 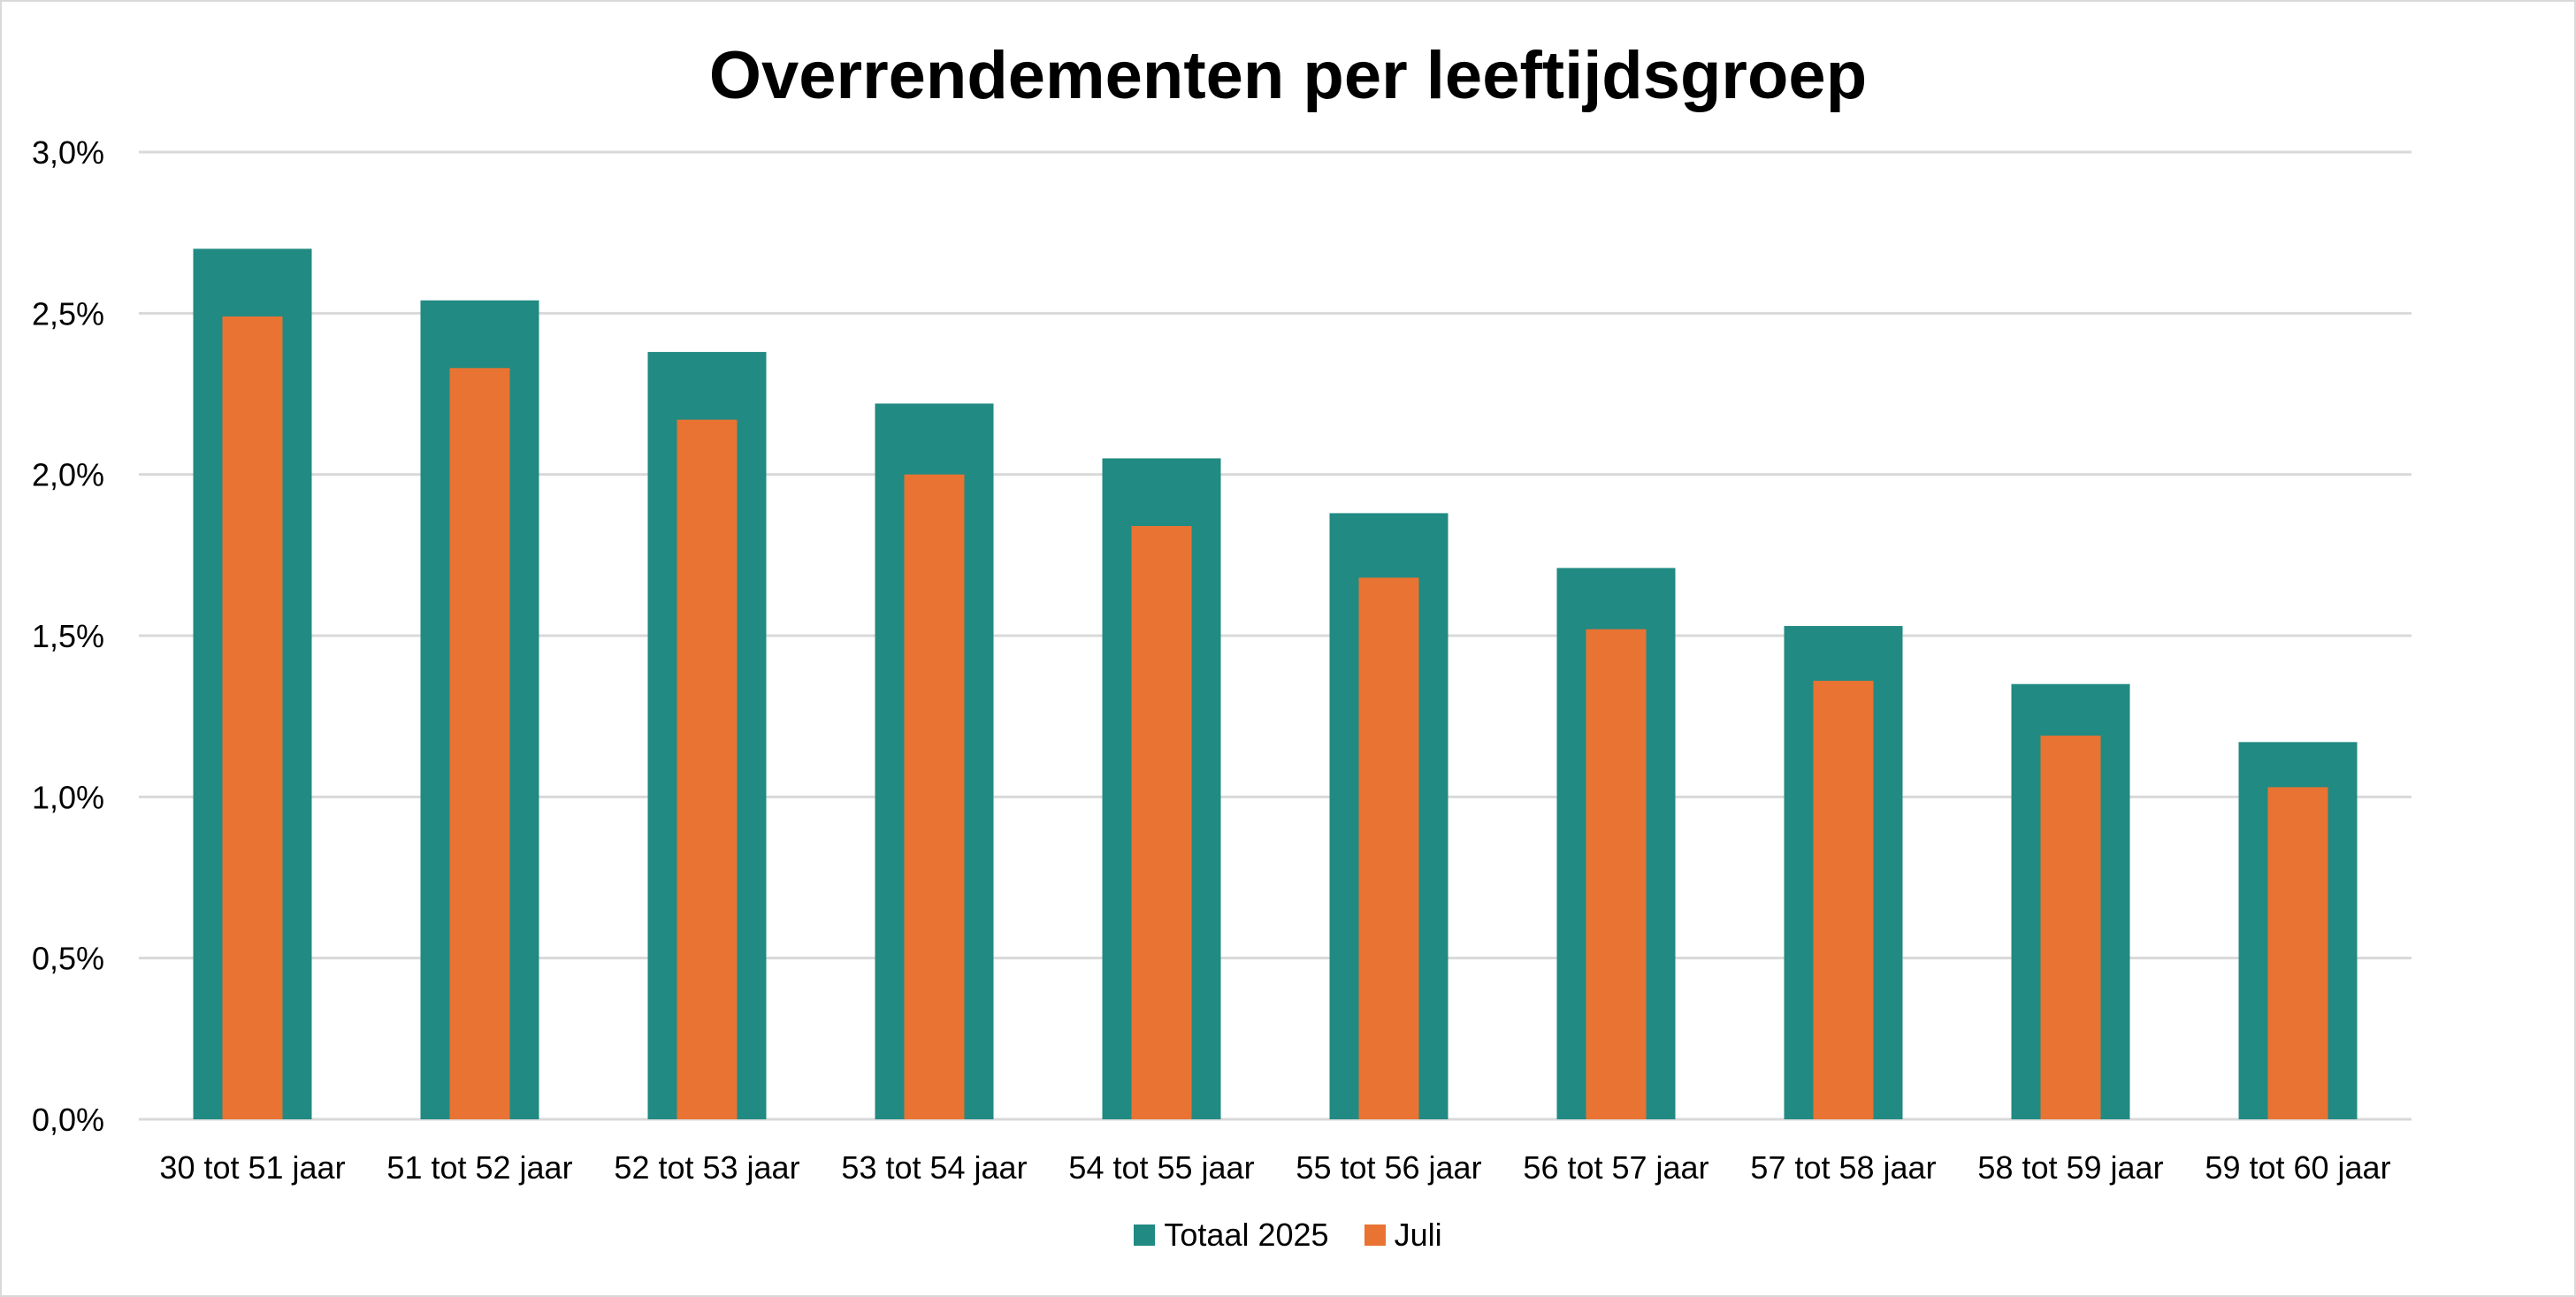 I want to click on x-tick-label: 59 tot 60 jaar, so click(x=2297, y=1167).